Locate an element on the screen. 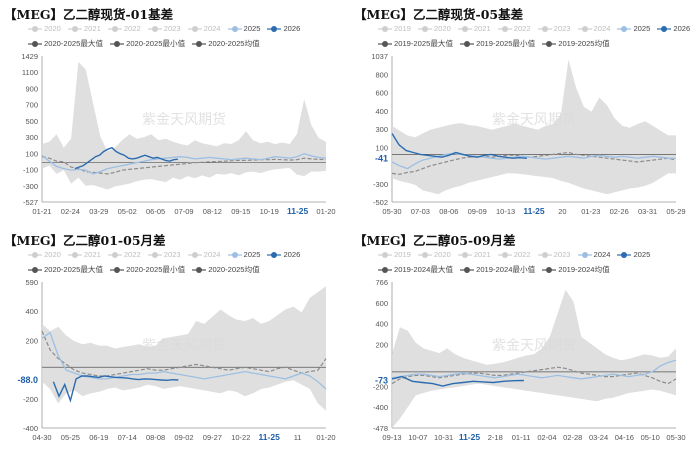 The image size is (700, 451). legend-label: 2019-2024最小值 is located at coordinates (506, 269).